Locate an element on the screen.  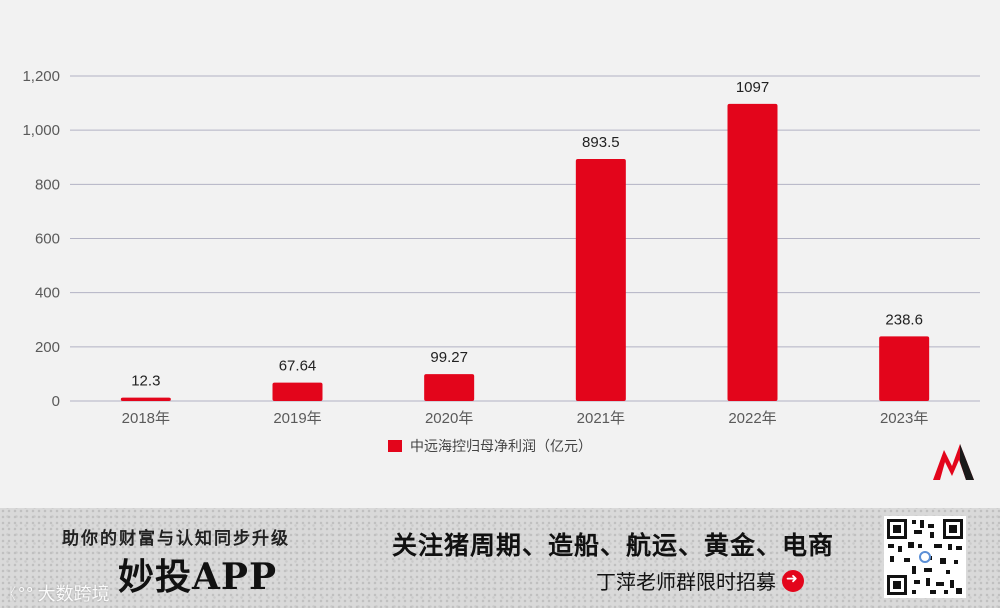
x-tick-label: 2023年 is located at coordinates (904, 418).